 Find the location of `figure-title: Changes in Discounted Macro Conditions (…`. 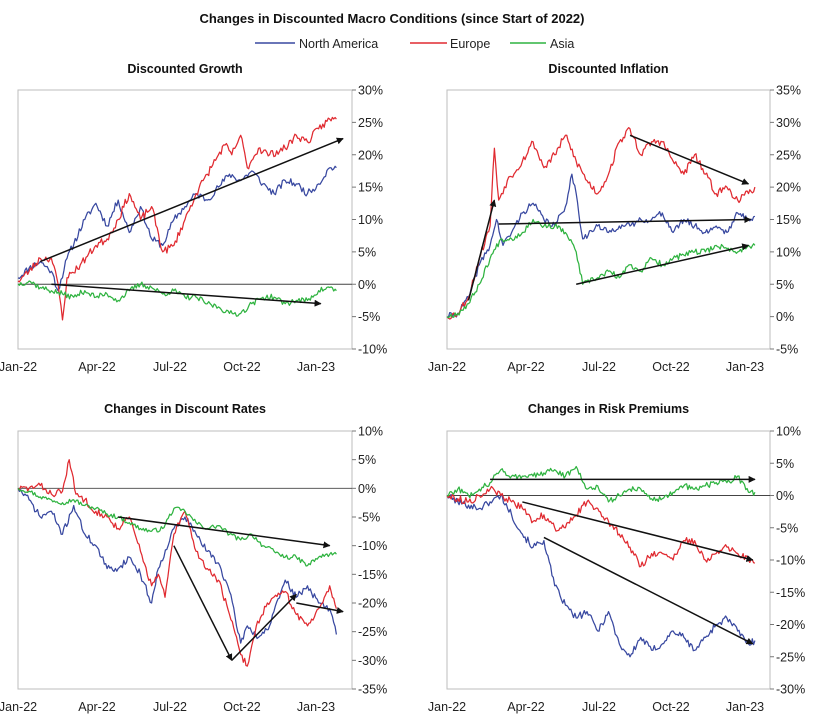

figure-title: Changes in Discounted Macro Conditions (… is located at coordinates (391, 18).